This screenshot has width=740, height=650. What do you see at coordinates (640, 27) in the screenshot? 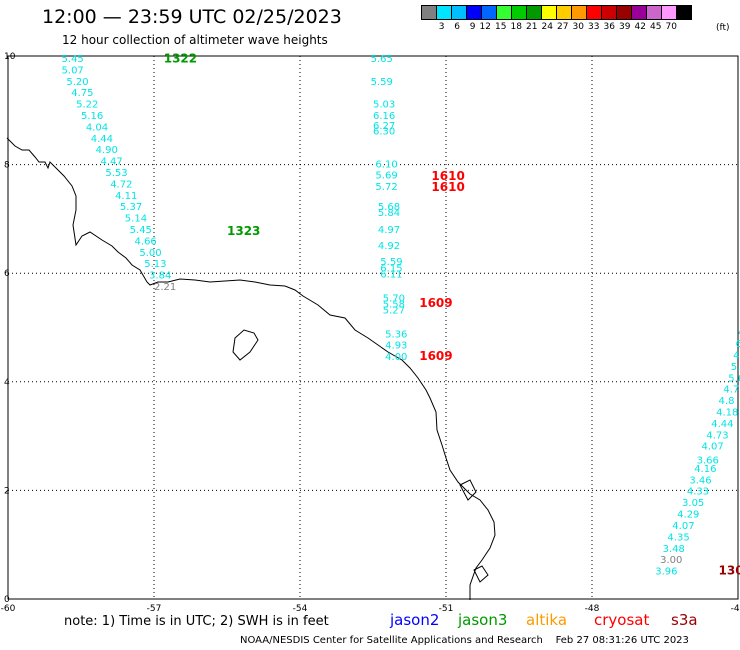
I see `legend-tick: 42` at bounding box center [640, 27].